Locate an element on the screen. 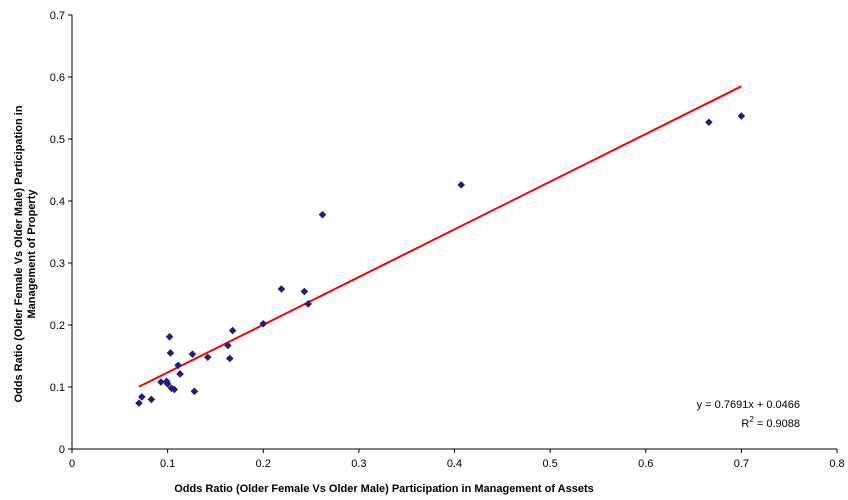 Image resolution: width=848 pixels, height=500 pixels. x-tick-label: 0.4 is located at coordinates (454, 464).